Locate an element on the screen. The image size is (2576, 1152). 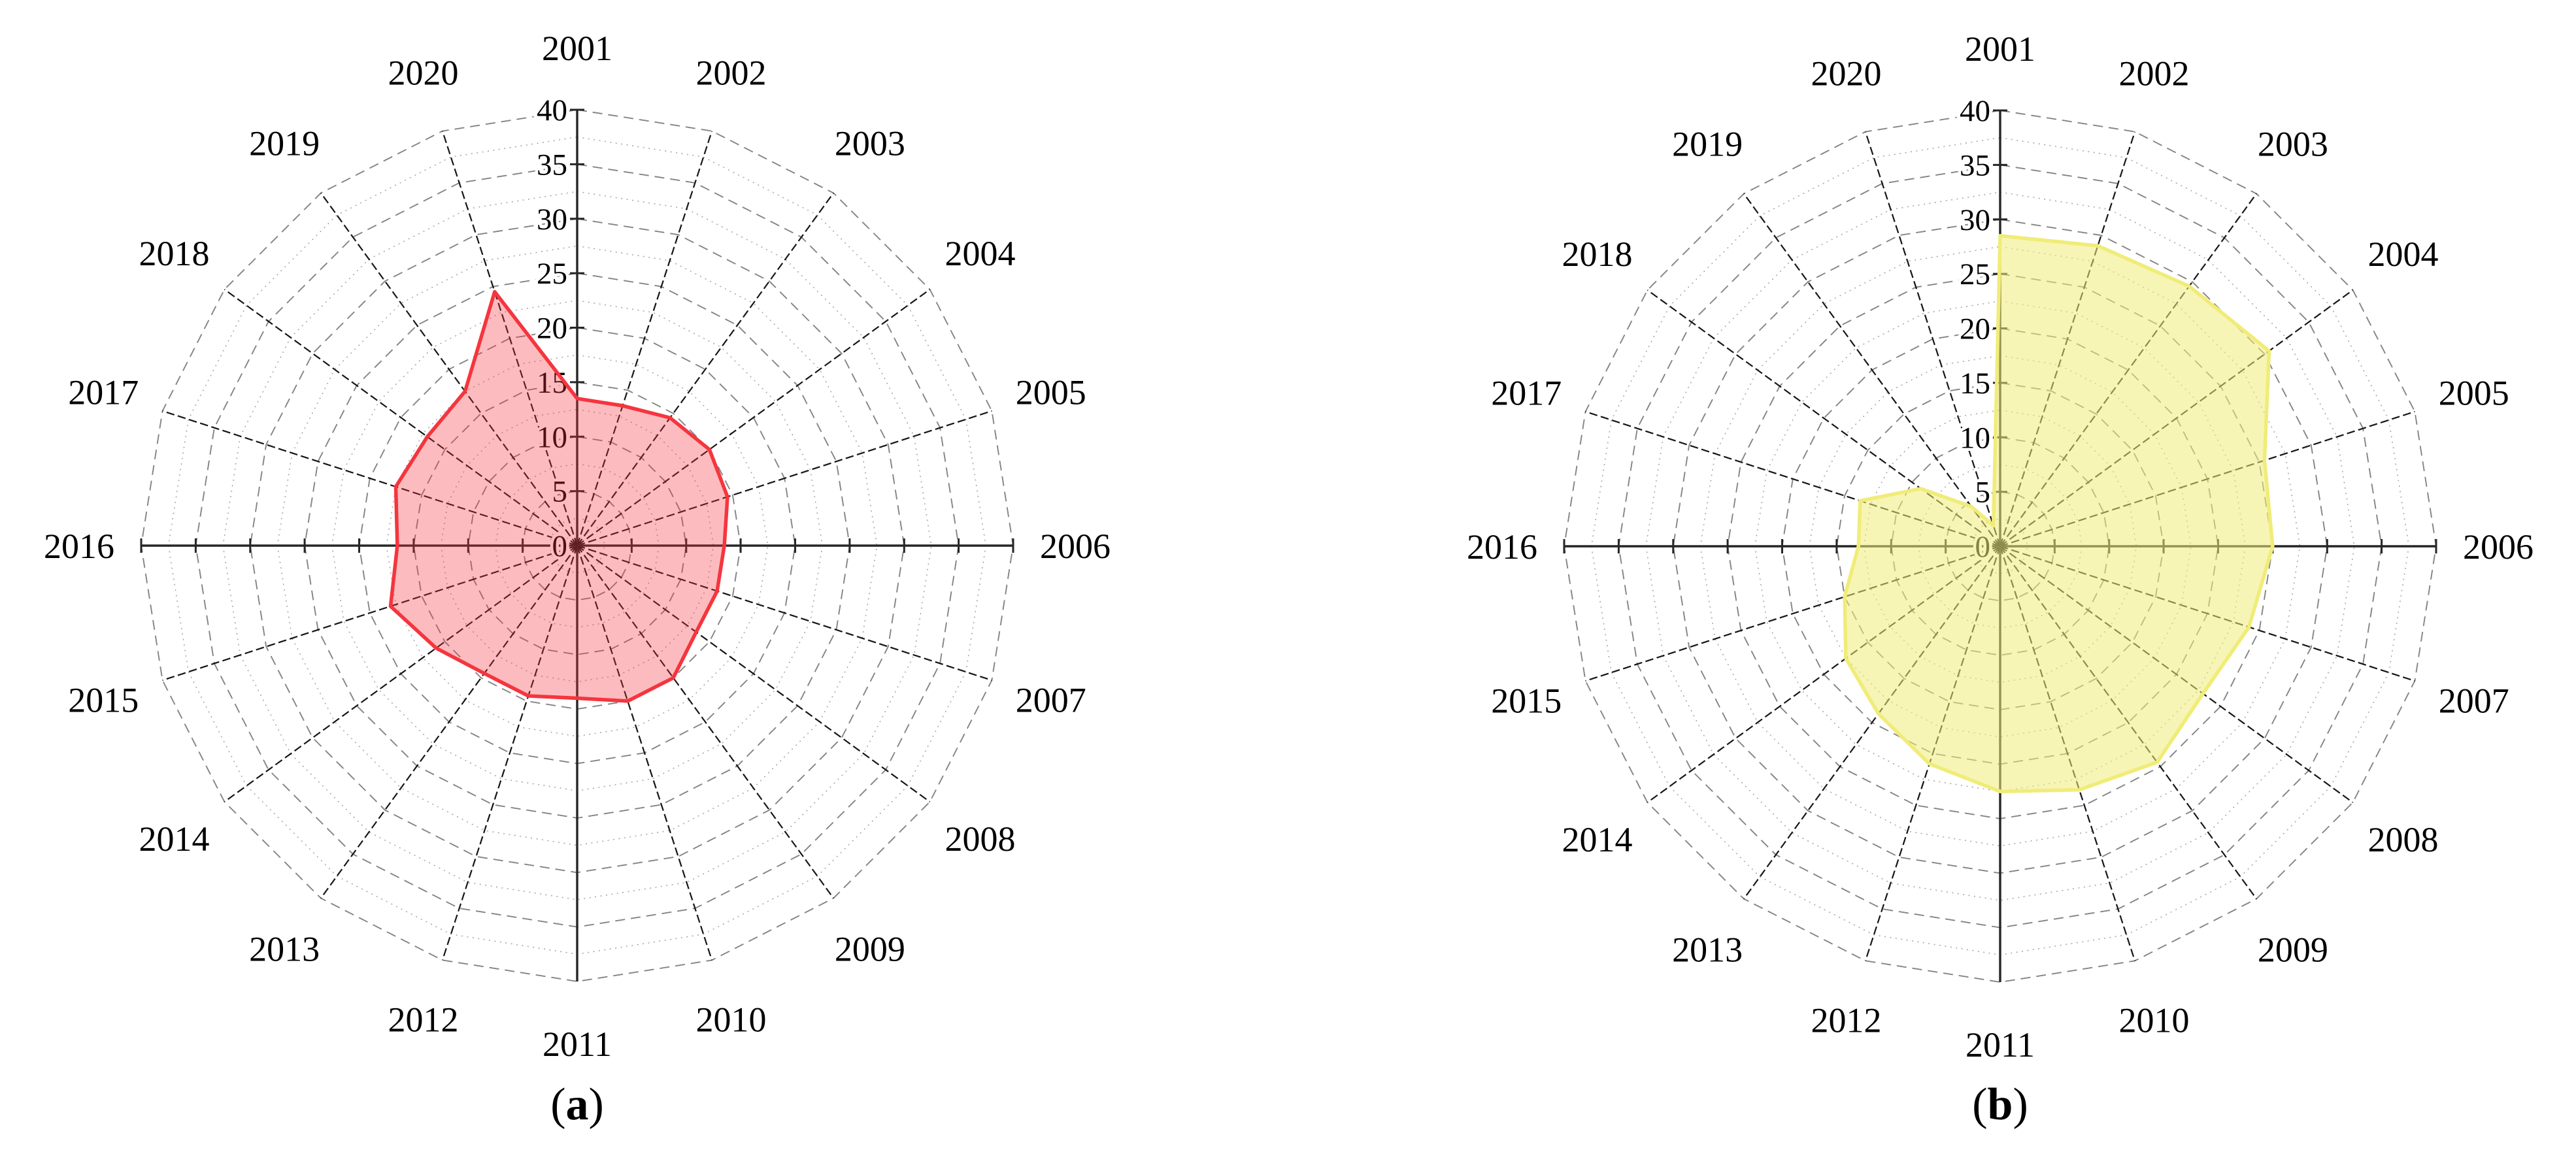
series-polygon-a is located at coordinates (558, 496).